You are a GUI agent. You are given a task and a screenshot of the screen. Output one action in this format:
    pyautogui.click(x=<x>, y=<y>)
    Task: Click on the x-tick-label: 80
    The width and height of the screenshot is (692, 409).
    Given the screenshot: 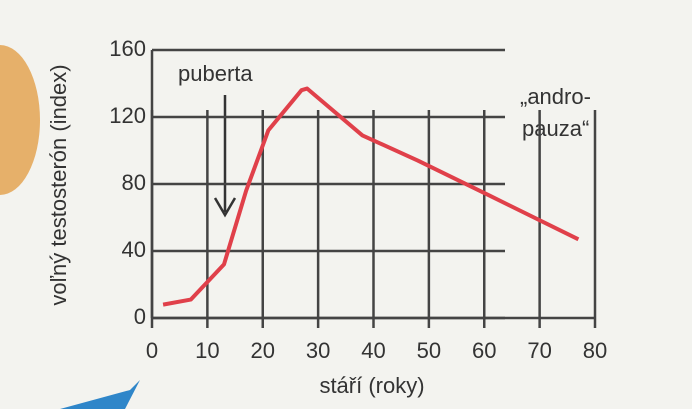 What is the action you would take?
    pyautogui.click(x=595, y=350)
    